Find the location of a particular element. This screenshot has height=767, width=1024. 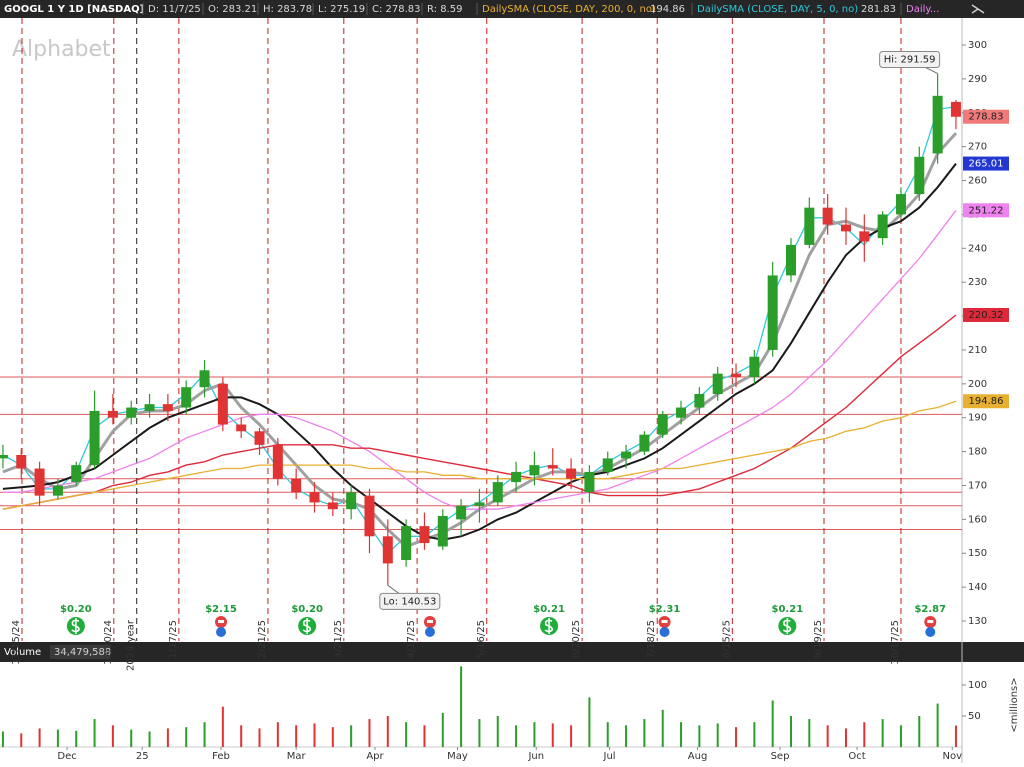

x-tick-label: Sep is located at coordinates (780, 756).